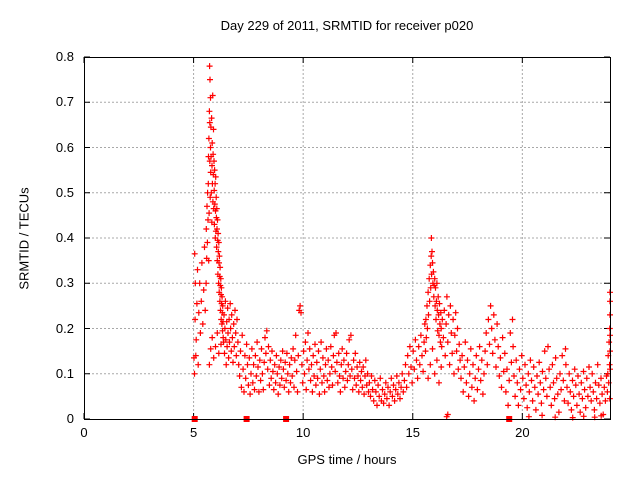 The height and width of the screenshot is (480, 640). I want to click on x-tick-label: 15, so click(412, 432).